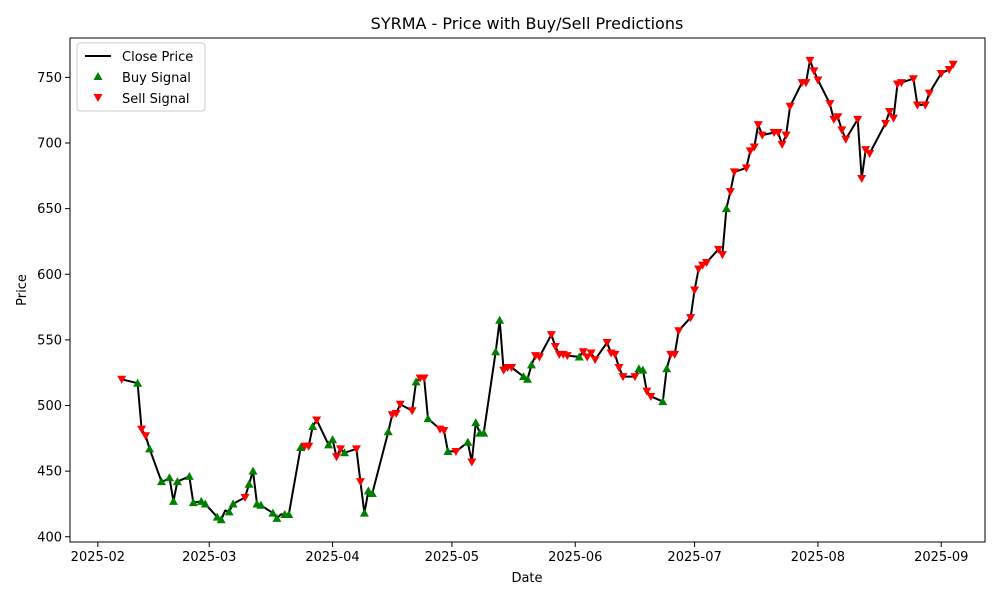  Describe the element at coordinates (157, 57) in the screenshot. I see `legend-close-label: Close Price` at that location.